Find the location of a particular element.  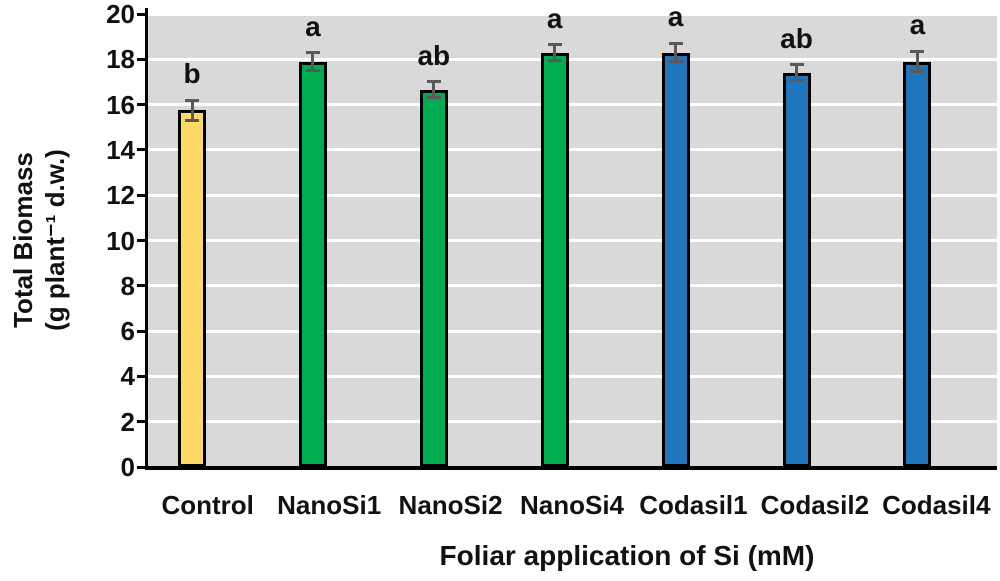

y-tick-label: 18 is located at coordinates (120, 59).